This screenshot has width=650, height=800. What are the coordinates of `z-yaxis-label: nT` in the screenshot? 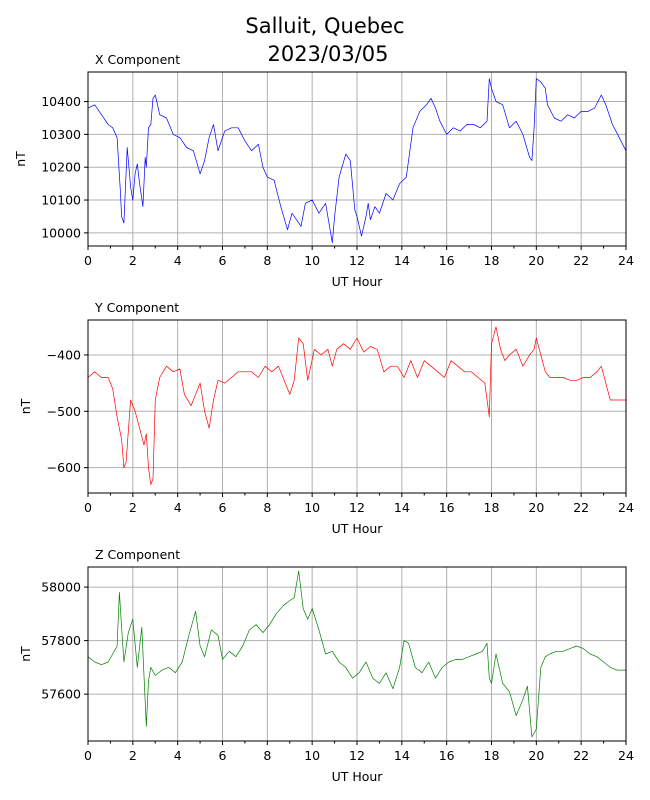 It's located at (25, 654).